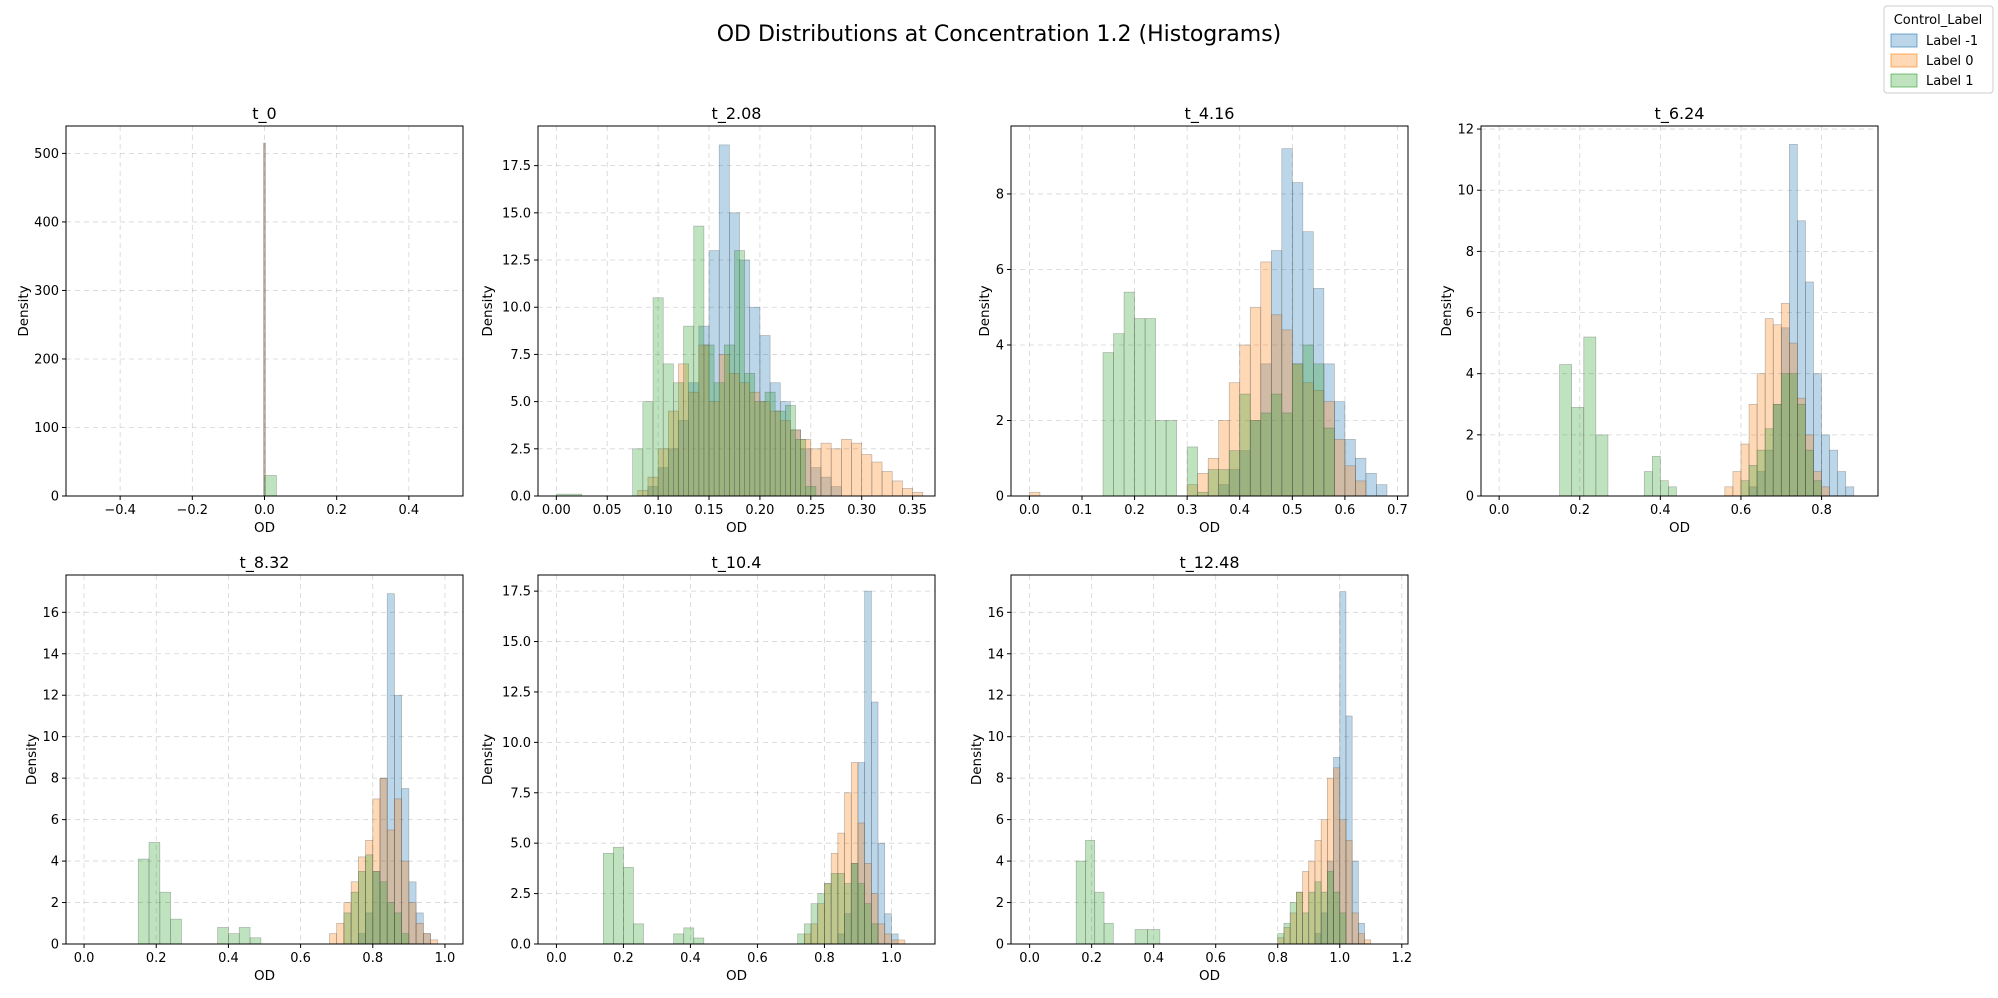 The image size is (1998, 998). I want to click on y-tick-label: 500, so click(46, 154).